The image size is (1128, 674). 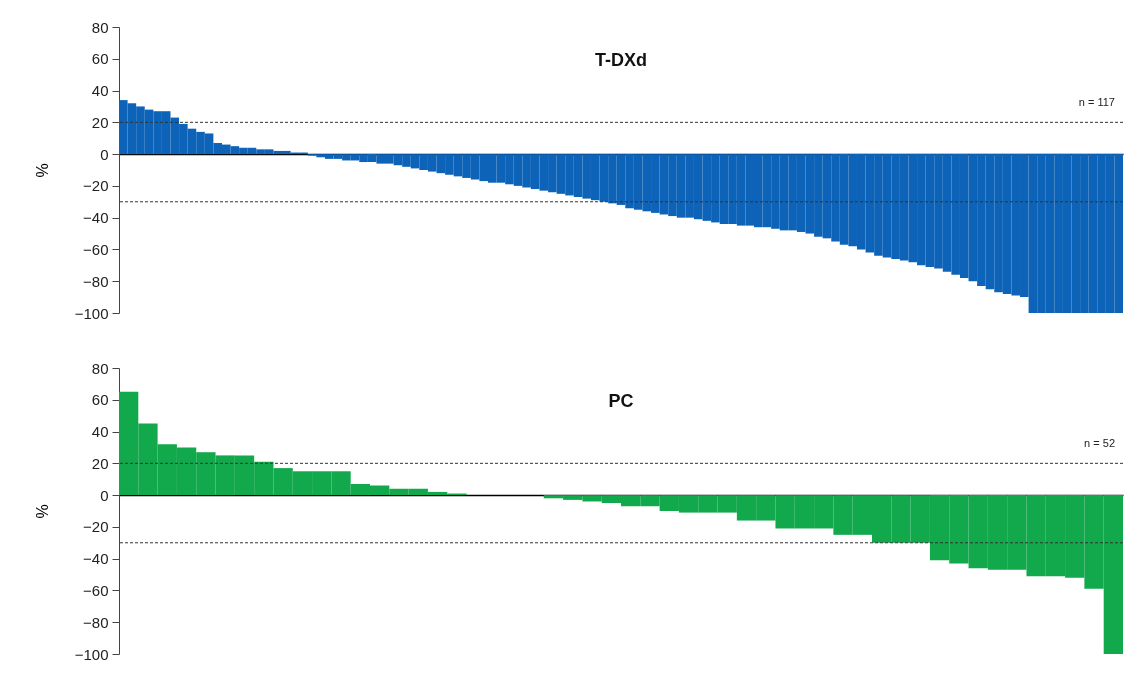 What do you see at coordinates (1096, 102) in the screenshot?
I see `annotation: n = 117` at bounding box center [1096, 102].